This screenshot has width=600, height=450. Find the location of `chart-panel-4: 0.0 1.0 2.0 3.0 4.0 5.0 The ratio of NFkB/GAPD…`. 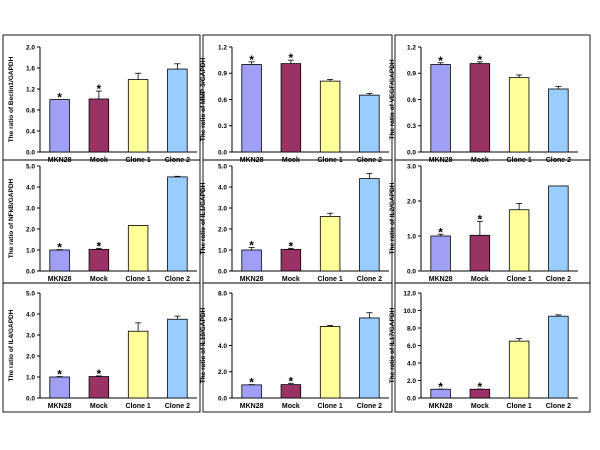

chart-panel-4: 0.0 1.0 2.0 3.0 4.0 5.0 The ratio of NFkB/GAPD… is located at coordinates (101, 221).